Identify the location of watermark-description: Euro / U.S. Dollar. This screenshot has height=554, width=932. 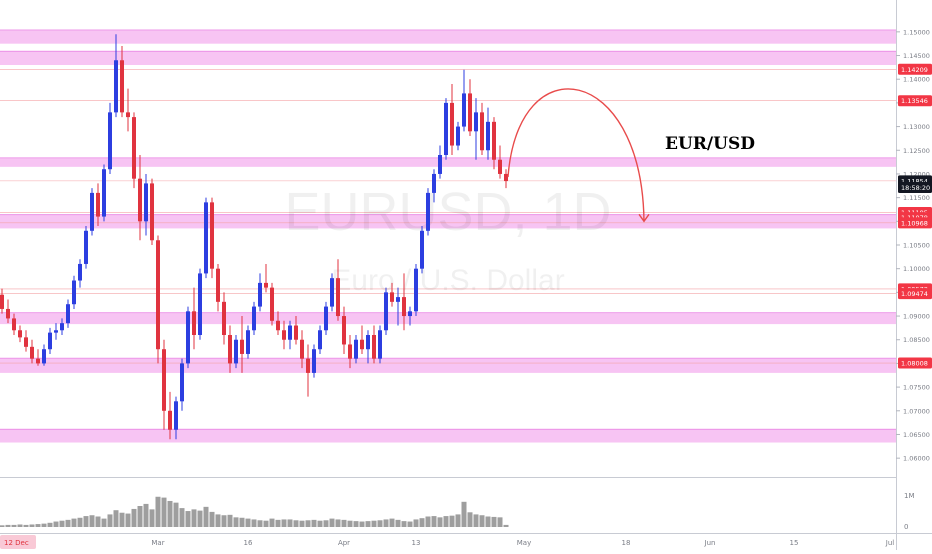
(447, 280).